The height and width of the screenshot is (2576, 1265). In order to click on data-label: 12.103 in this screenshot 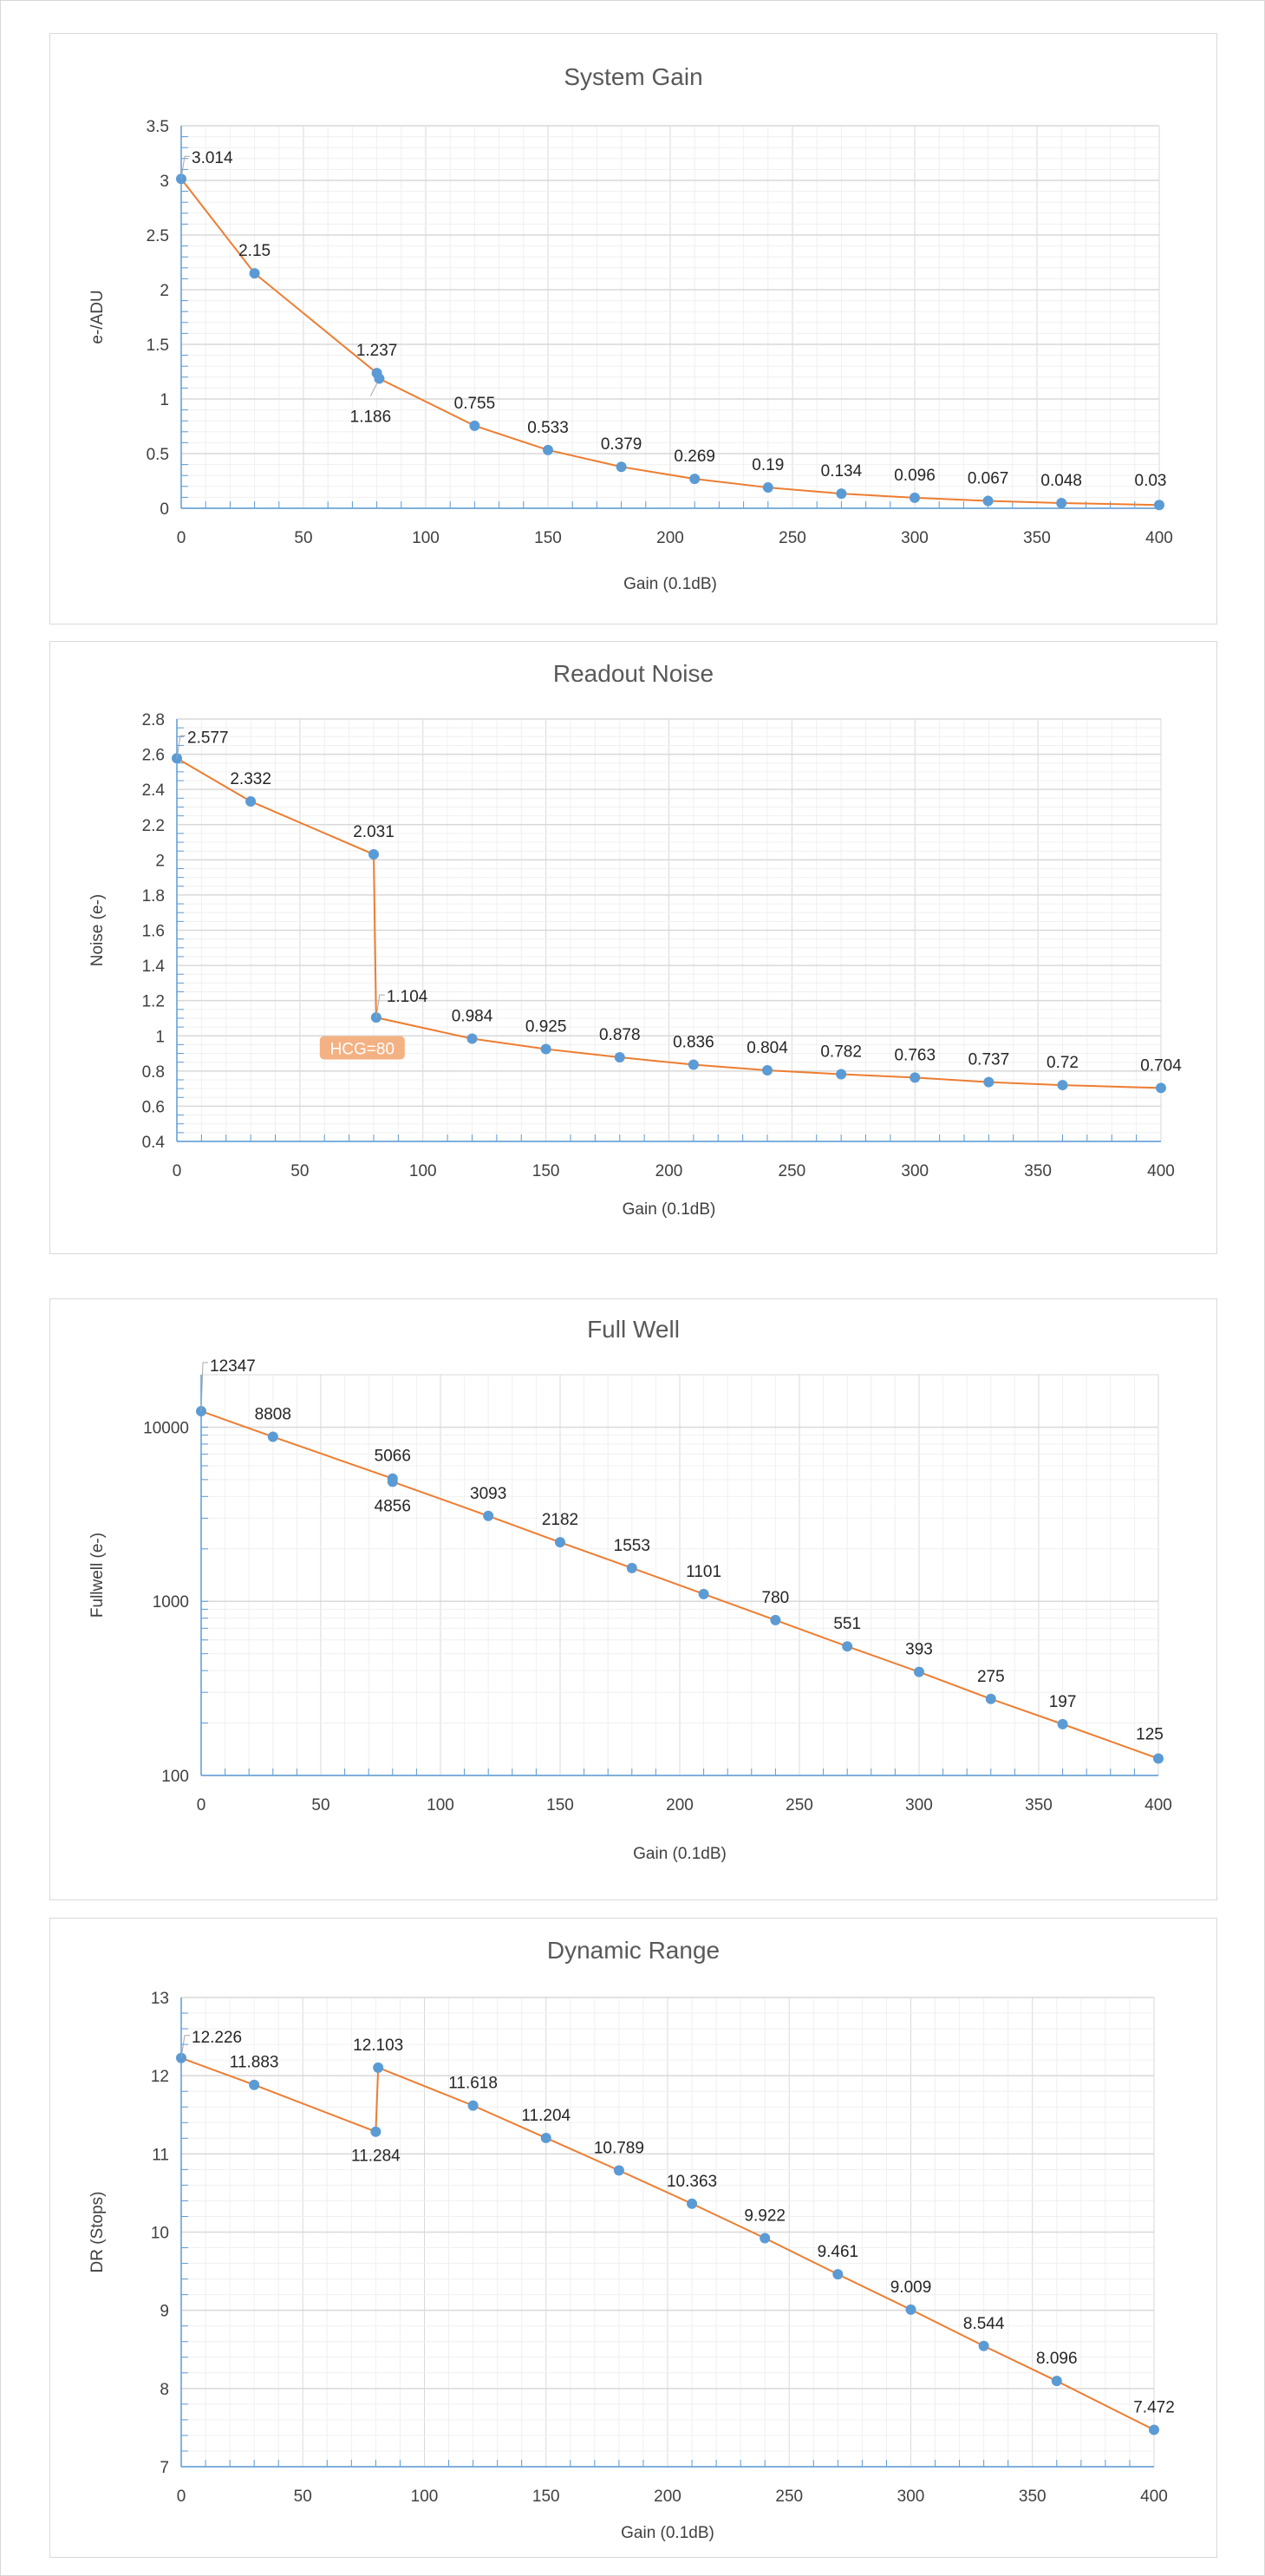, I will do `click(378, 2046)`.